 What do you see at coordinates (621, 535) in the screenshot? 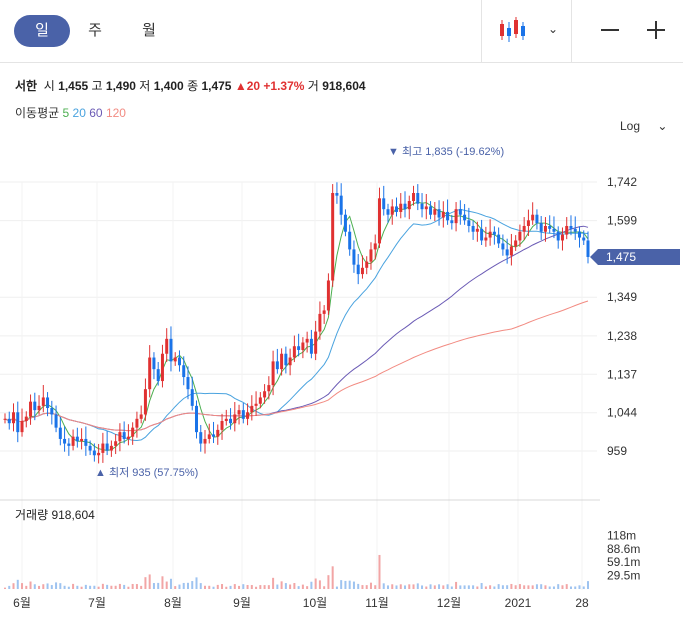
I see `volume-tick-label: 118m` at bounding box center [621, 535].